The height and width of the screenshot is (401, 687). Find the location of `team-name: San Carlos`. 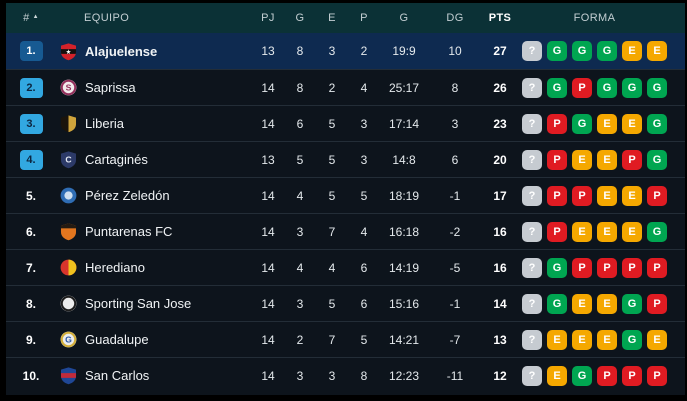

team-name: San Carlos is located at coordinates (117, 375).